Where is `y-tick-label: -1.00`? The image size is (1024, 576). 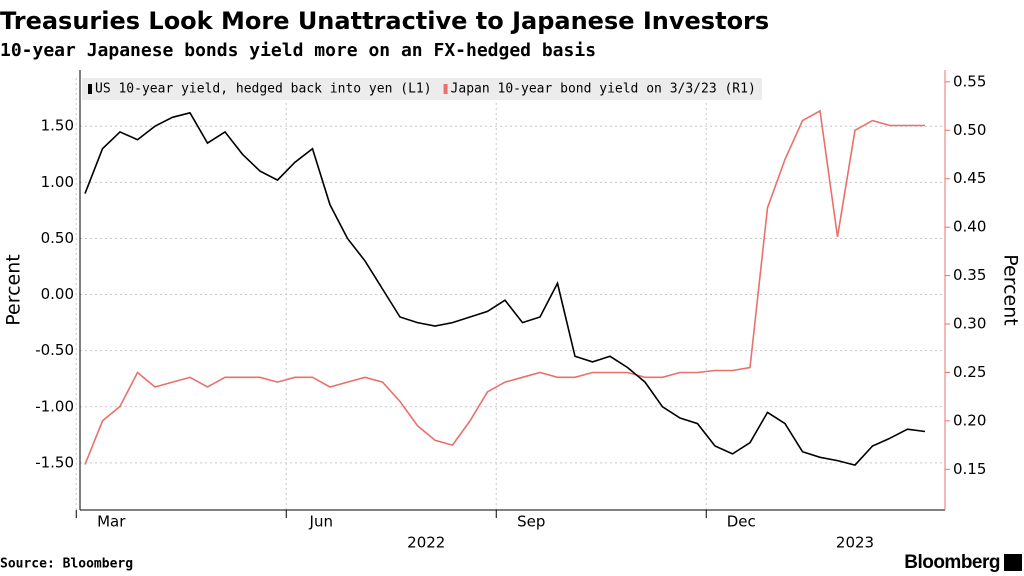 y-tick-label: -1.00 is located at coordinates (54, 406).